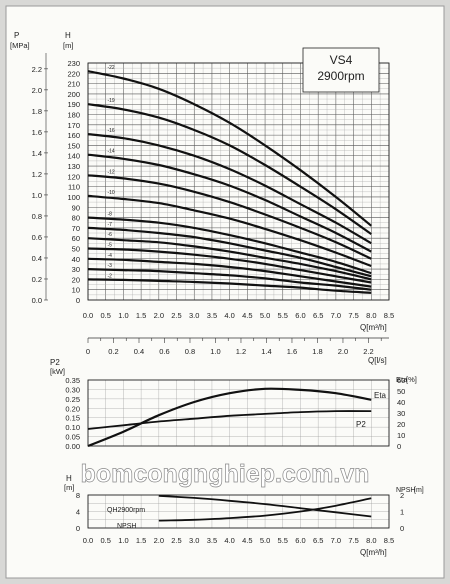 This screenshot has height=584, width=450. What do you see at coordinates (76, 238) in the screenshot?
I see `head-tick-label: 60` at bounding box center [76, 238].